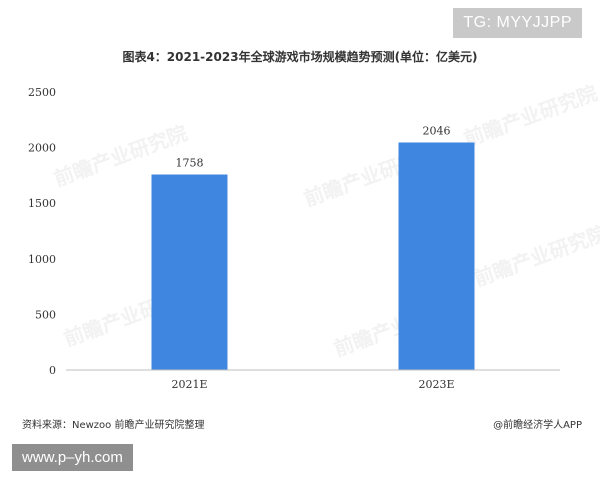 This screenshot has width=600, height=480. Describe the element at coordinates (537, 425) in the screenshot. I see `brand-note: @前瞻经济学人APP` at that location.